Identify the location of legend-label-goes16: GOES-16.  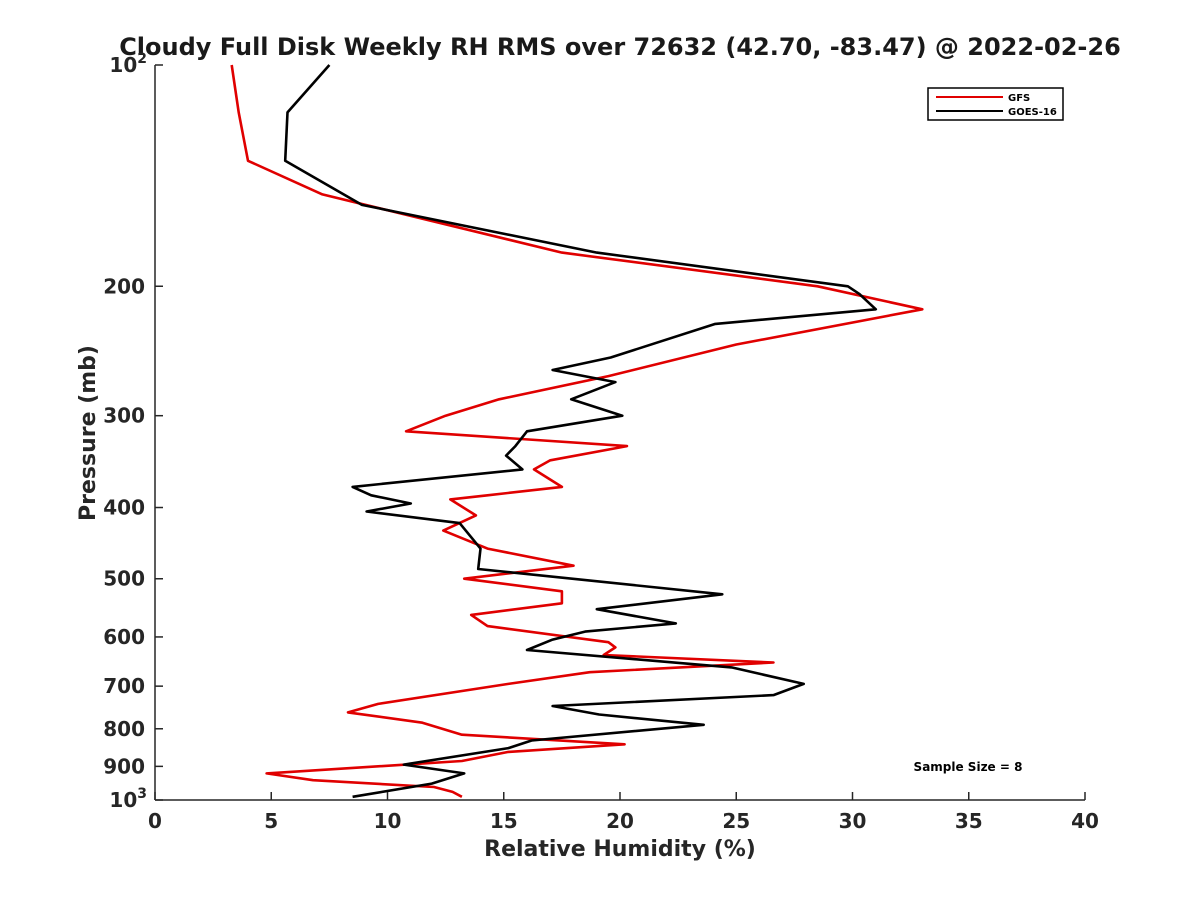
(1032, 112).